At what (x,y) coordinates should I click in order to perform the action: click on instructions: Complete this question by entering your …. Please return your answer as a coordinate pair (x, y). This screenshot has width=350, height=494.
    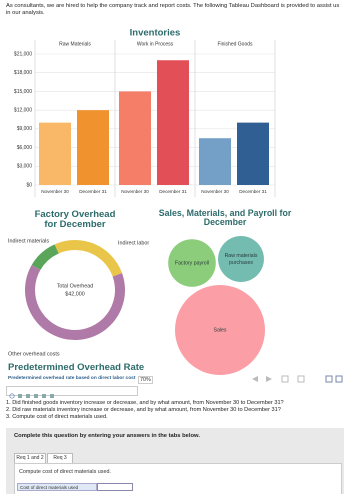
    Looking at the image, I should click on (107, 436).